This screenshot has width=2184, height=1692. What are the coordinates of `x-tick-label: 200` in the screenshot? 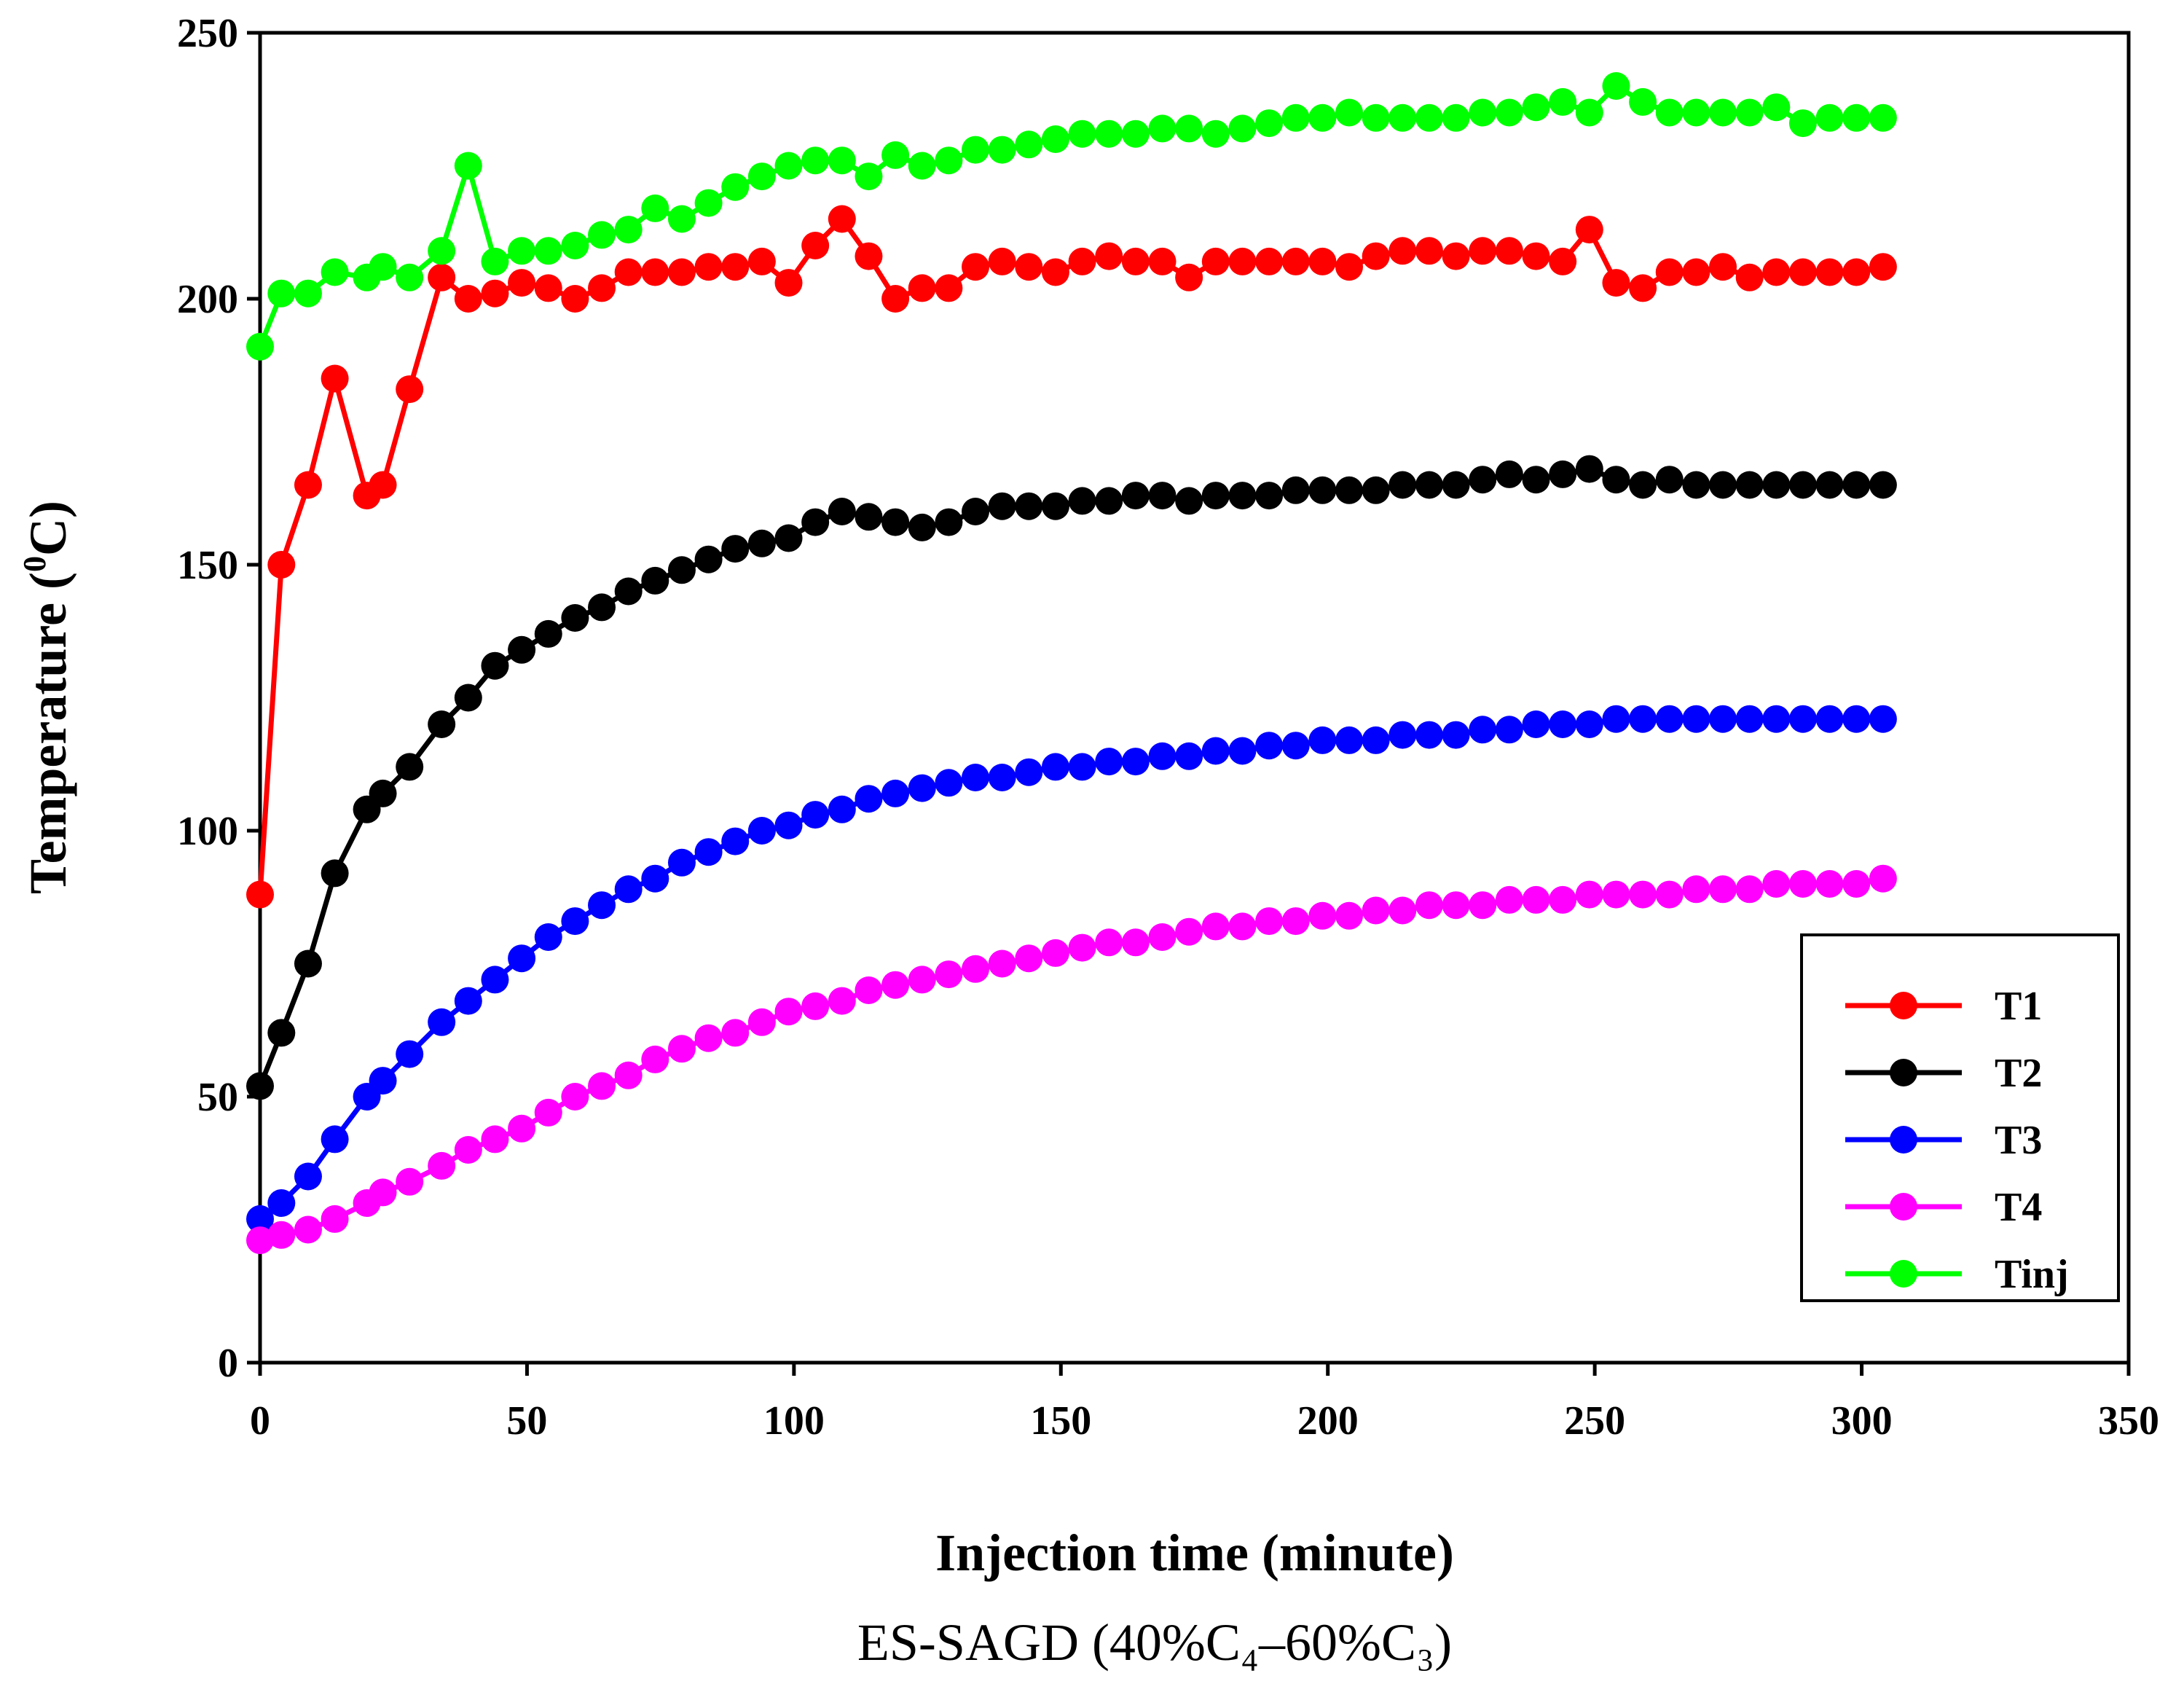 It's located at (1328, 1421).